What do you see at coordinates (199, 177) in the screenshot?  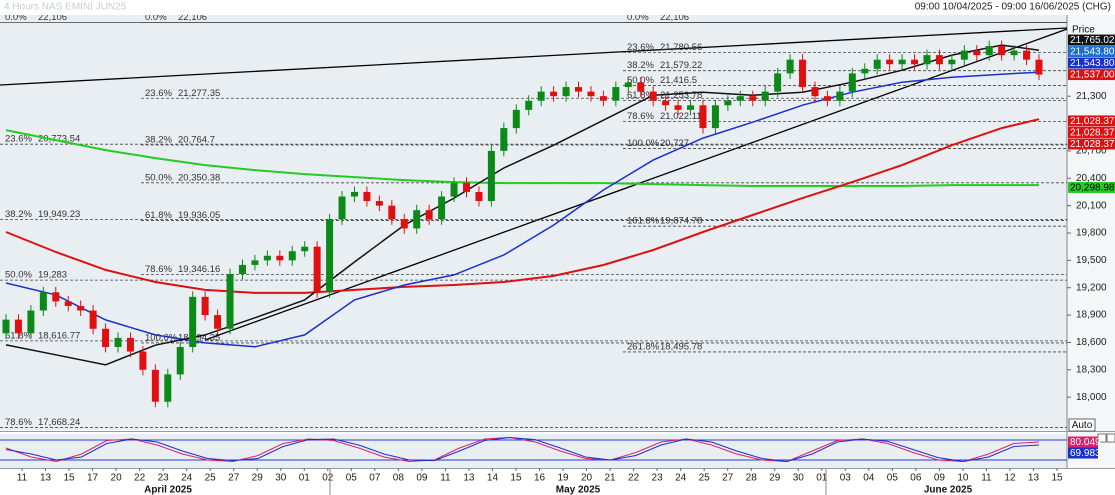 I see `fib-price: 20,350.38` at bounding box center [199, 177].